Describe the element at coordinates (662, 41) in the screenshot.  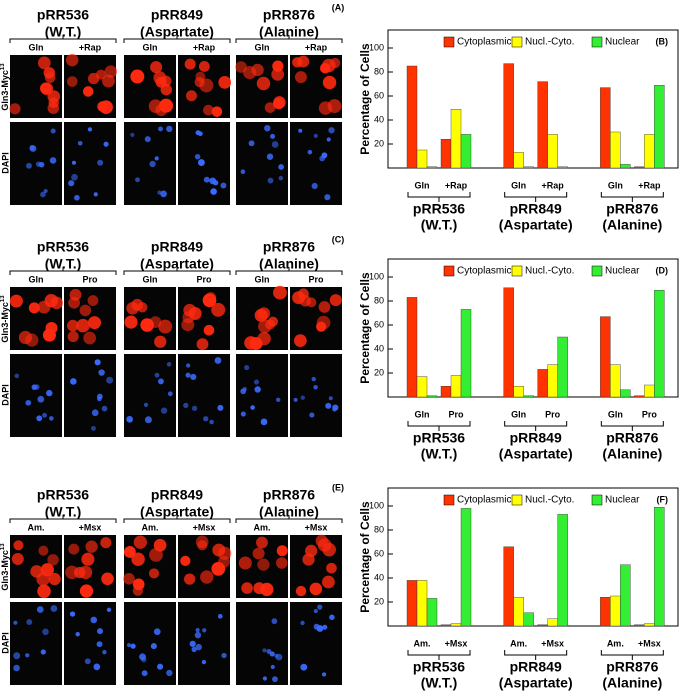
I see `panel-letter: (B)` at that location.